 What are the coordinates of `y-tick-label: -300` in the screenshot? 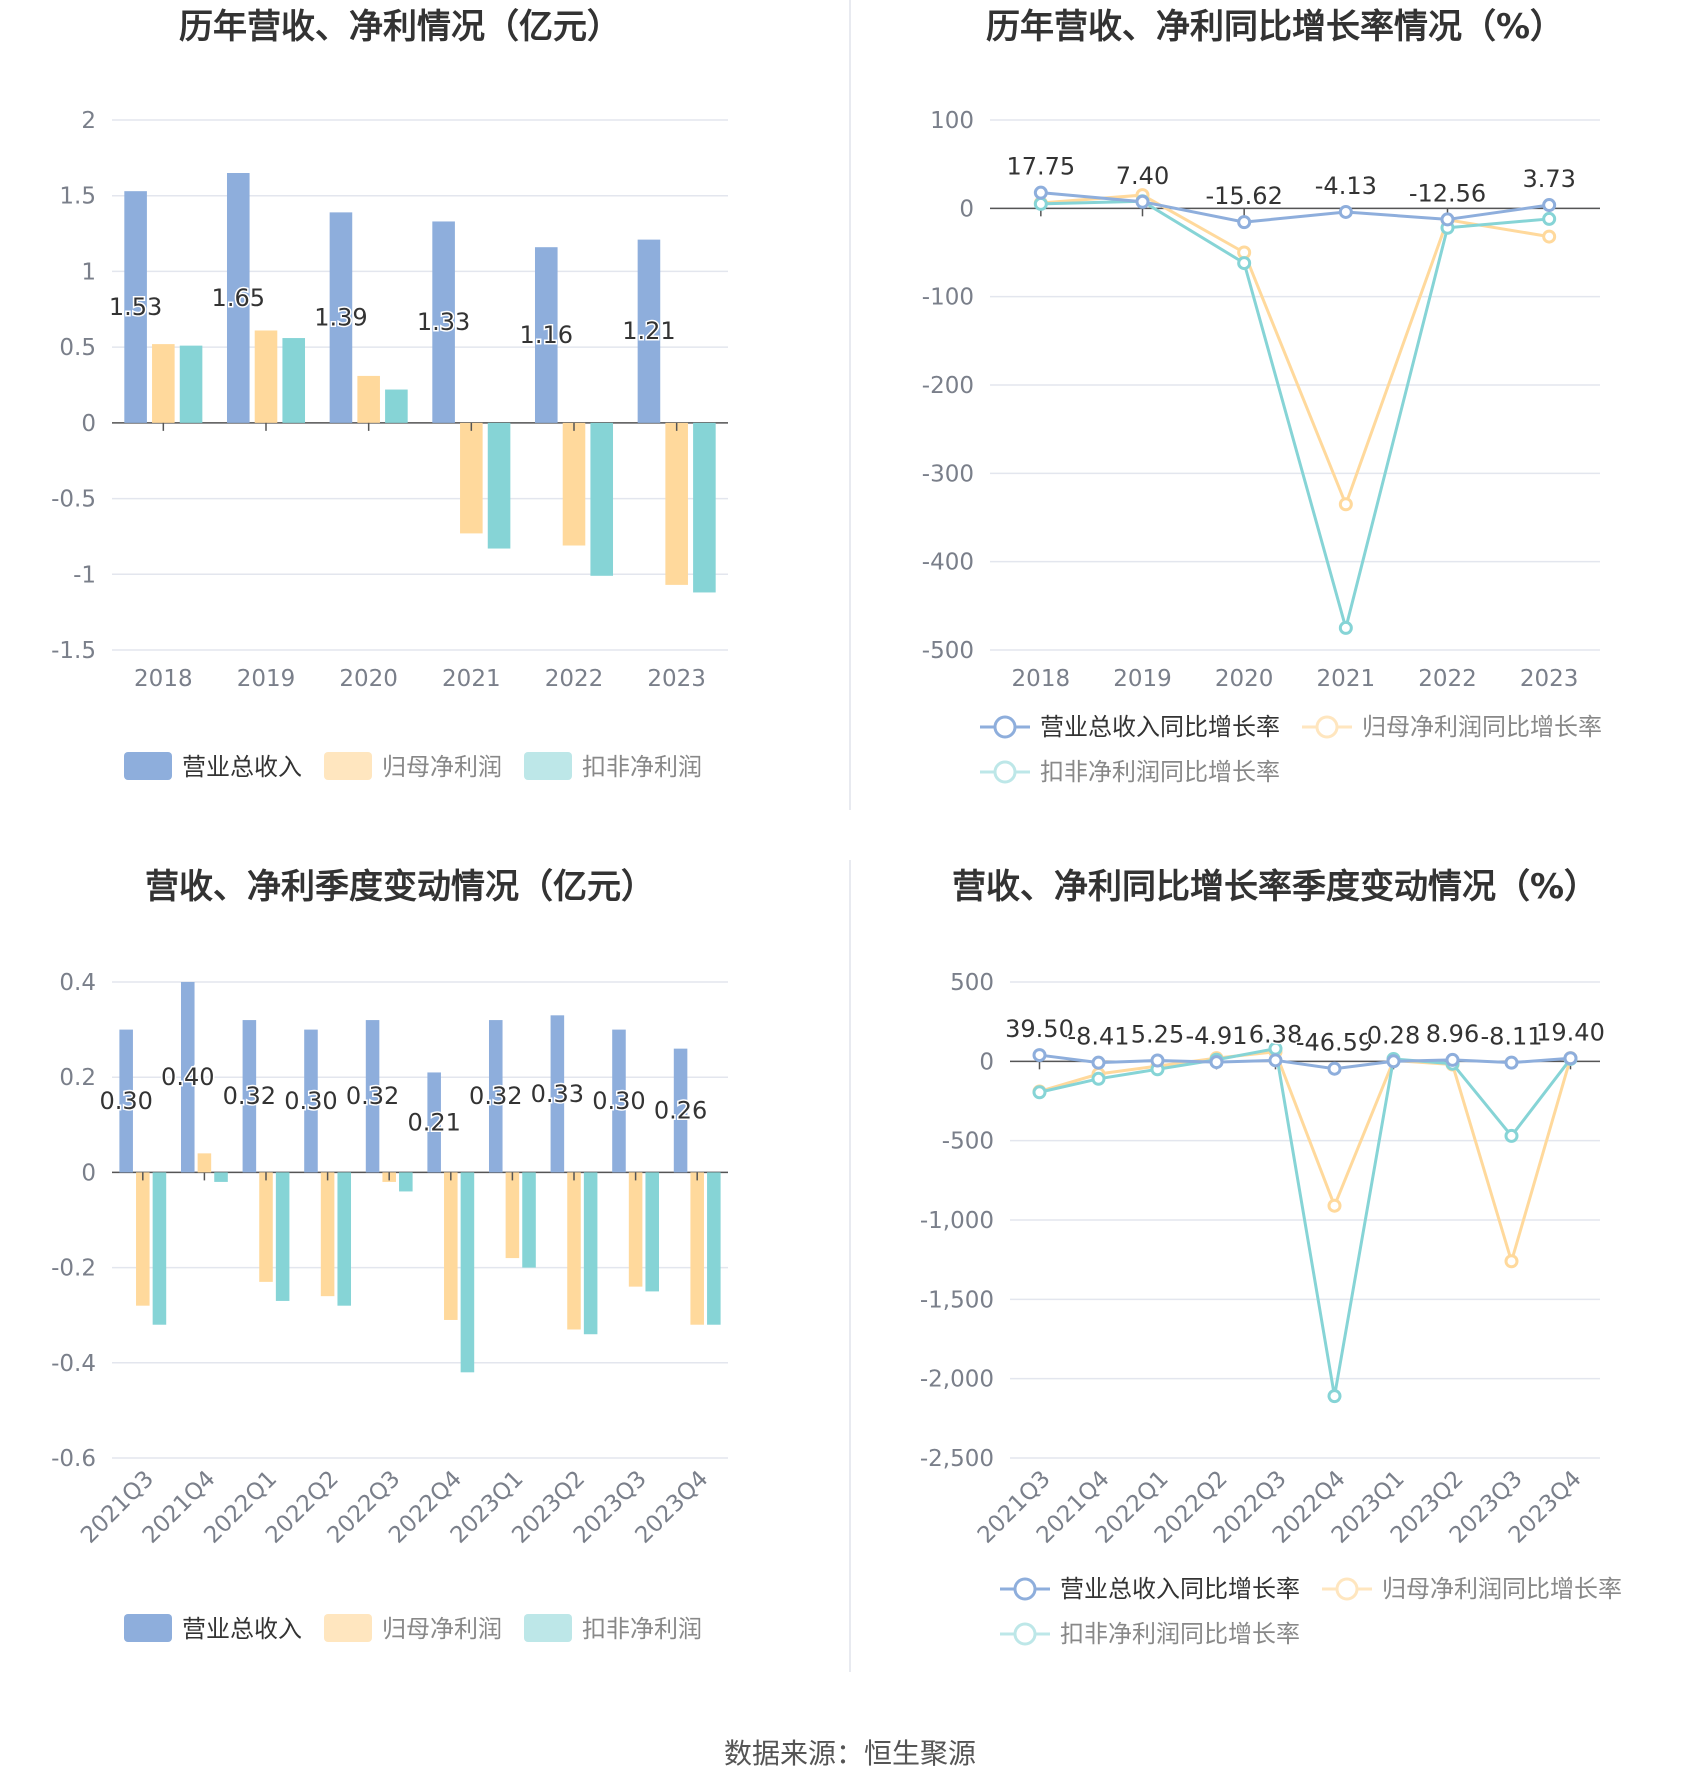 It's located at (948, 474).